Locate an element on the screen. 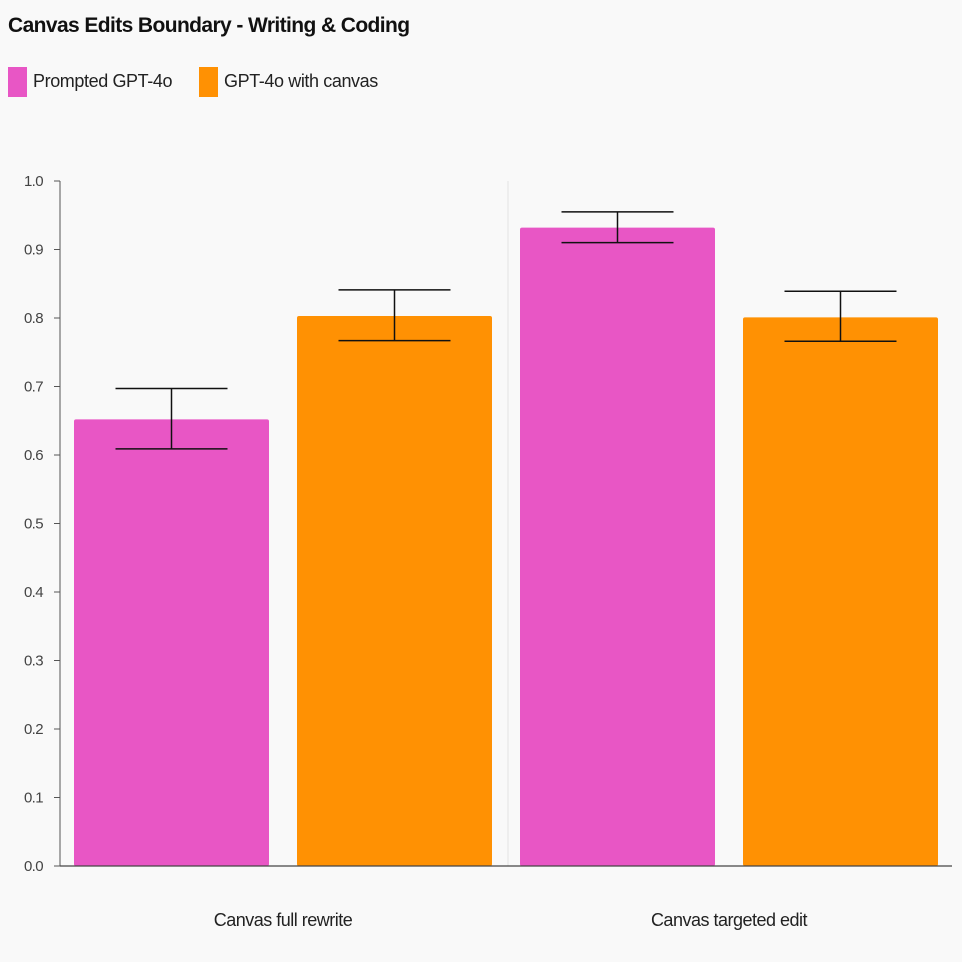 The width and height of the screenshot is (962, 962). x-category-label: Canvas full rewrite is located at coordinates (283, 920).